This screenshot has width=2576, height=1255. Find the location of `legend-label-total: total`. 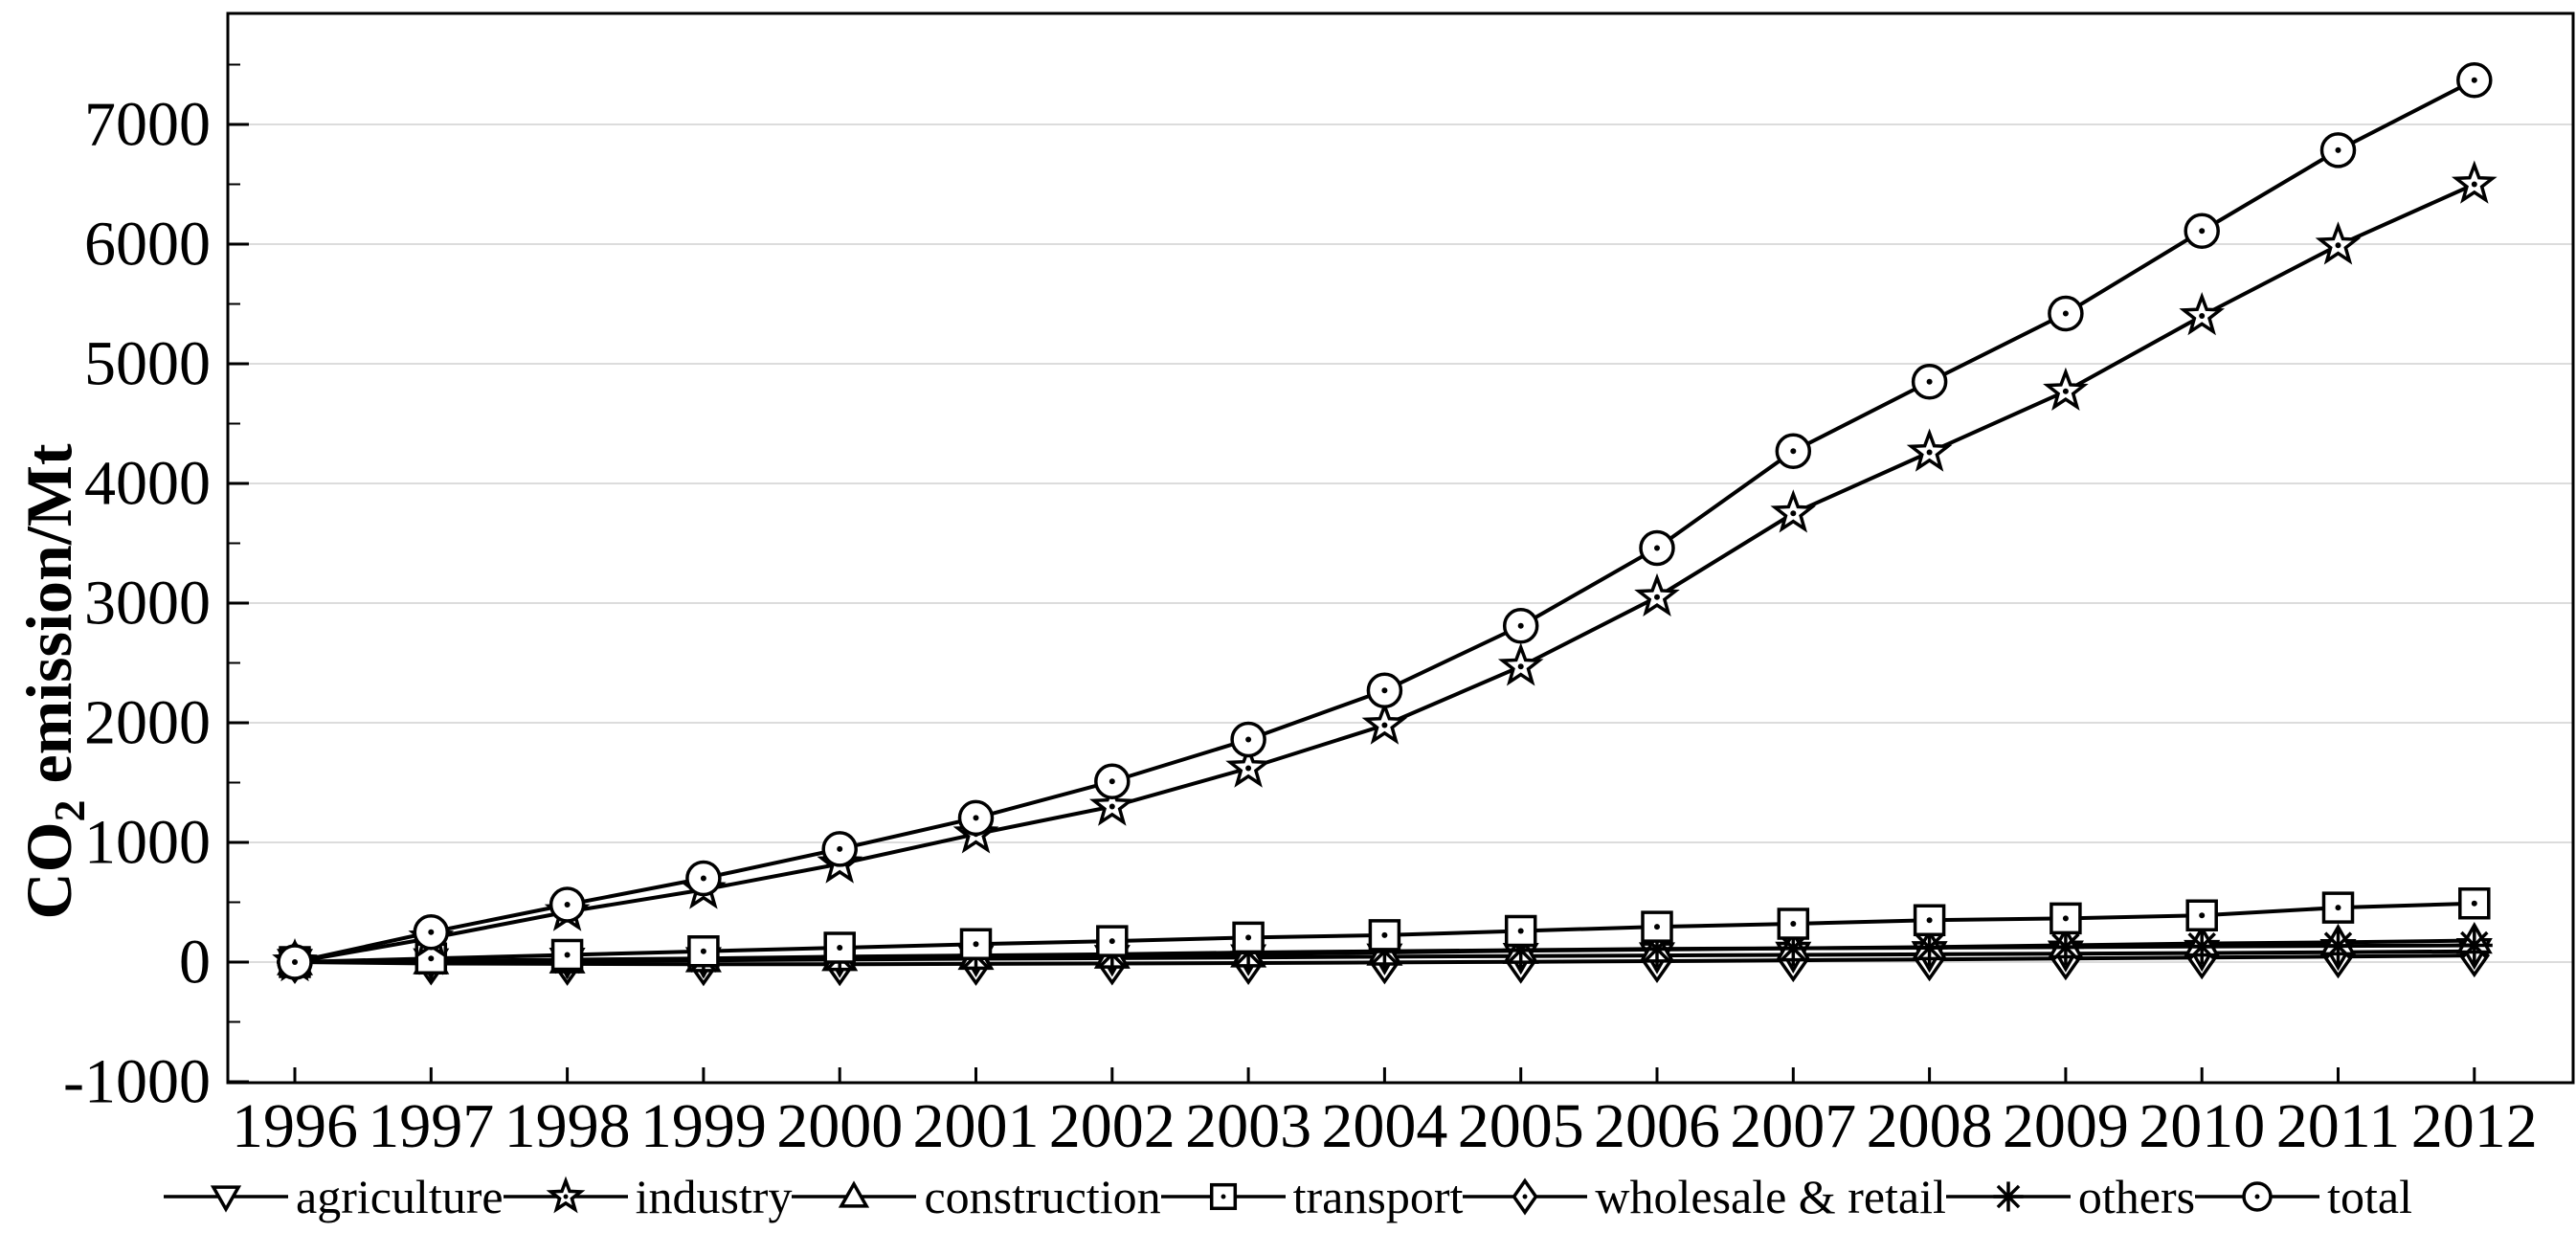

legend-label-total: total is located at coordinates (2369, 1196).